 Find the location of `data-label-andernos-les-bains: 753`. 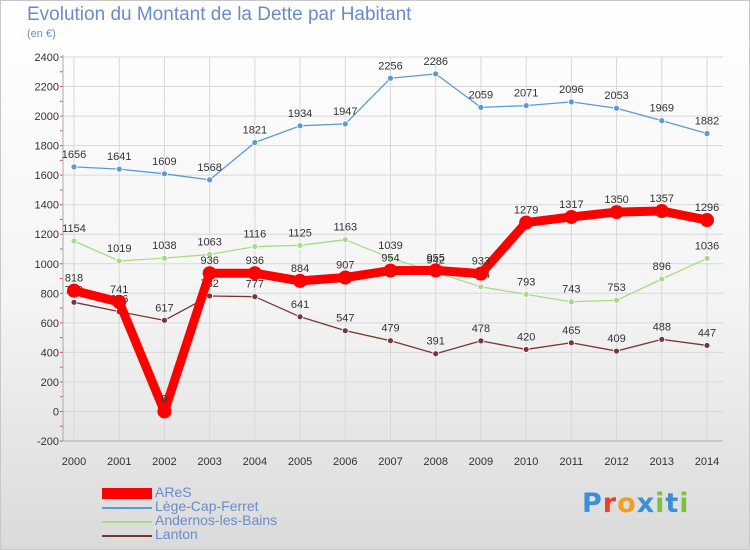

data-label-andernos-les-bains: 753 is located at coordinates (616, 288).